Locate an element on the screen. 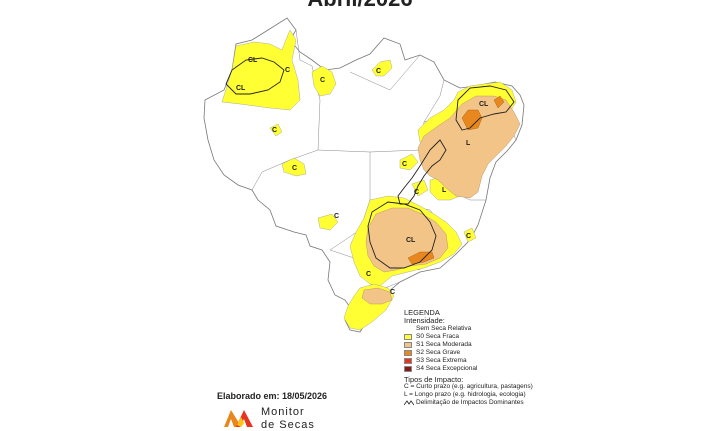 This screenshot has height=431, width=720. legend-item: S2 Seca Grave is located at coordinates (524, 353).